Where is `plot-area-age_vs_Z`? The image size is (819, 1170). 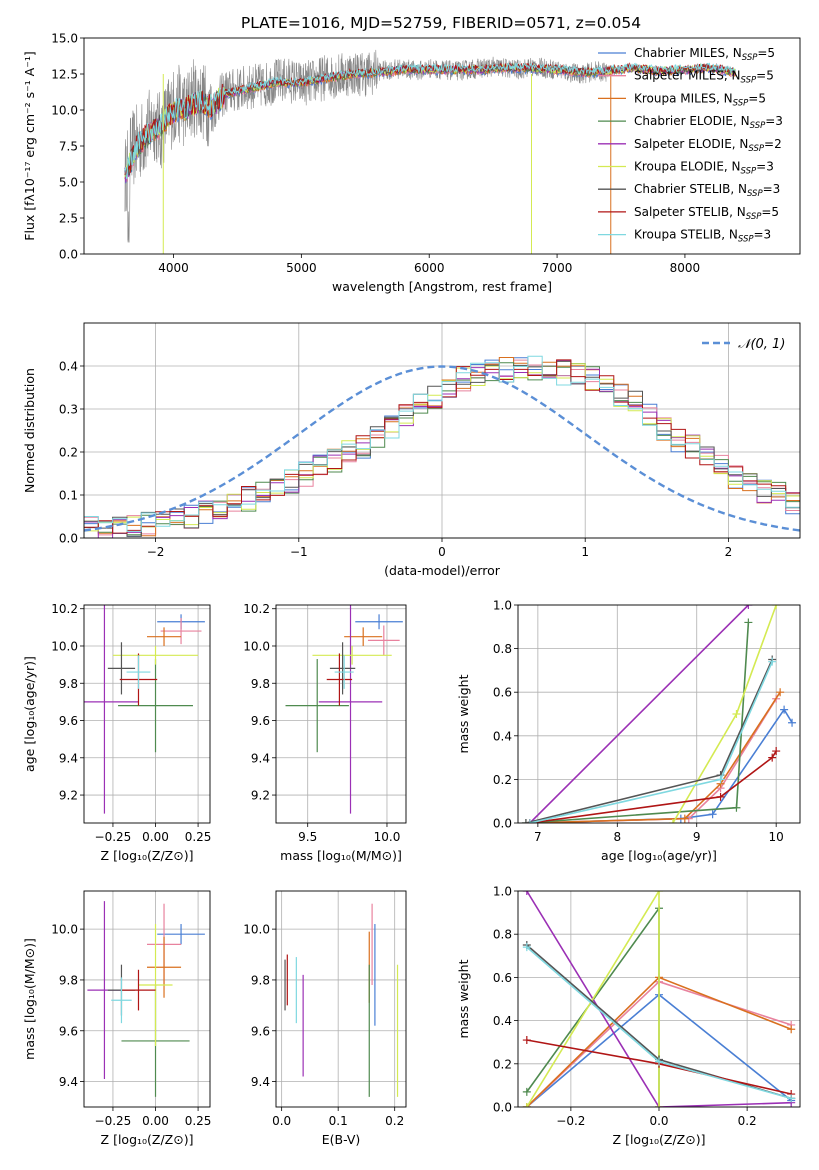 plot-area-age_vs_Z is located at coordinates (144, 709).